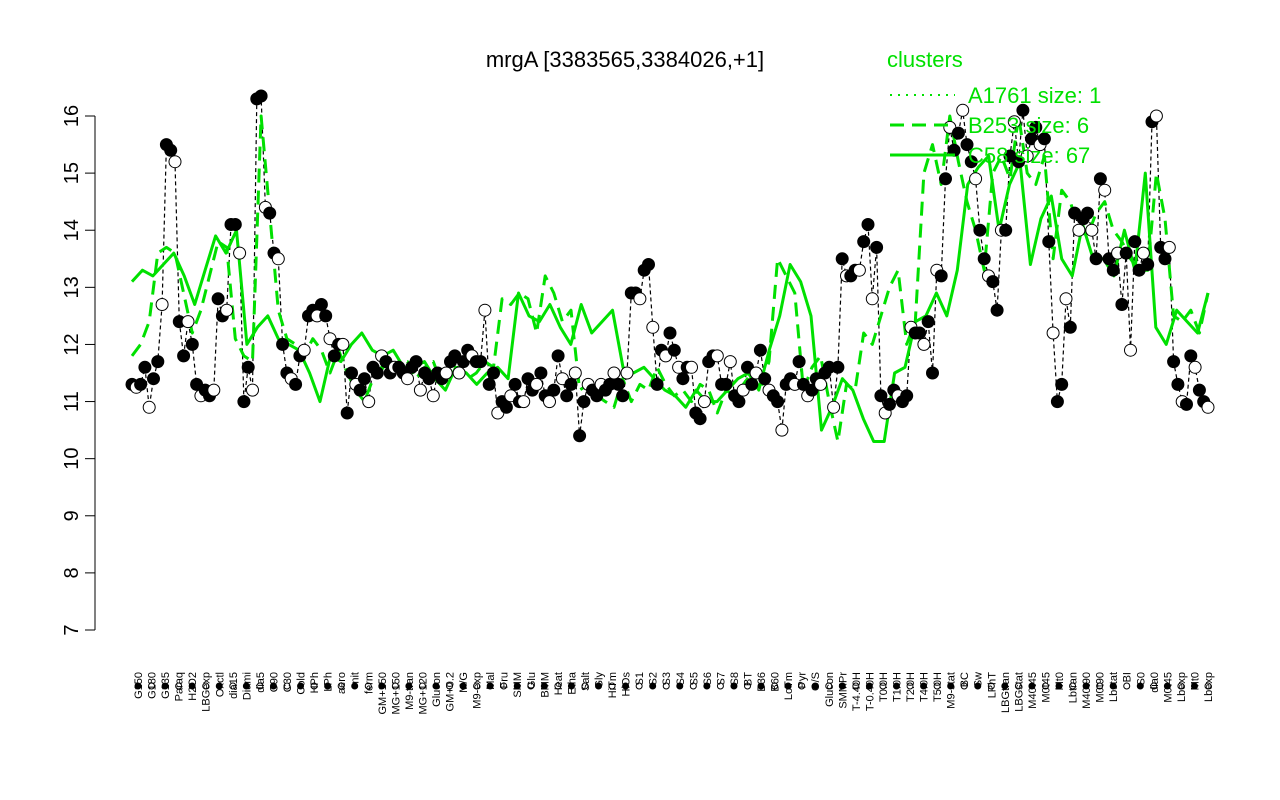 The width and height of the screenshot is (1280, 800). What do you see at coordinates (166, 685) in the screenshot?
I see `x-tick-label: G135` at bounding box center [166, 685].